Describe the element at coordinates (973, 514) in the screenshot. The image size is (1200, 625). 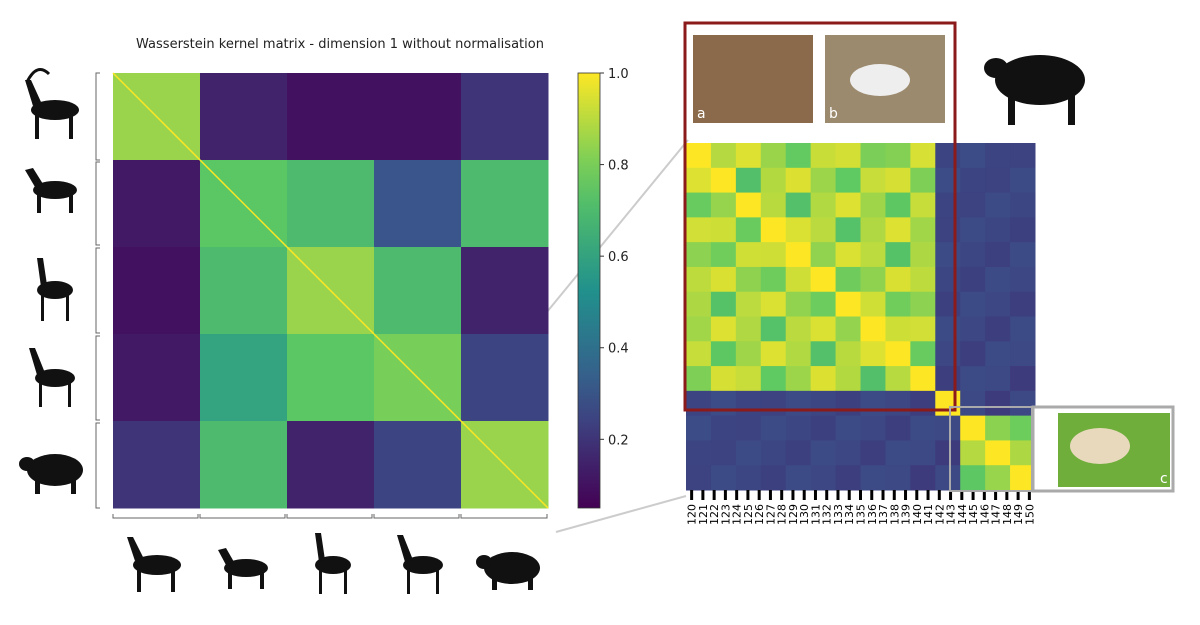
I see `zoom-tick-label: 145` at that location.